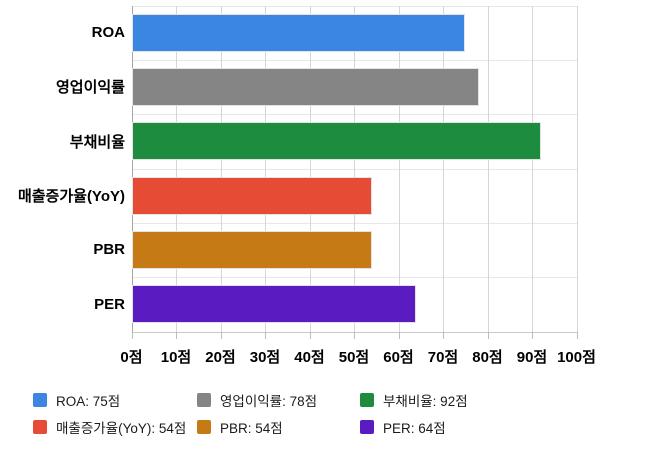 This screenshot has width=650, height=450. I want to click on legend-label: ROA: 75점, so click(88, 401).